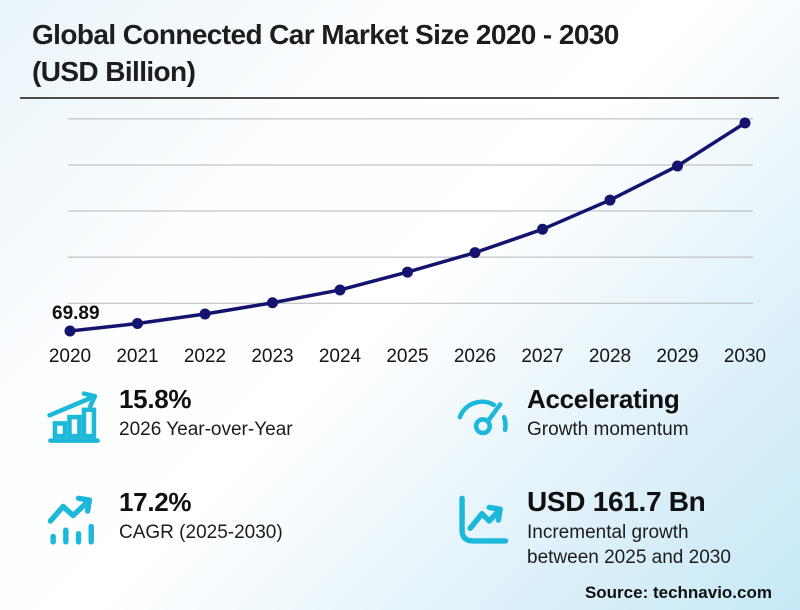 The image size is (800, 610). Describe the element at coordinates (272, 356) in the screenshot. I see `x-tick-label-2023: 2023` at that location.